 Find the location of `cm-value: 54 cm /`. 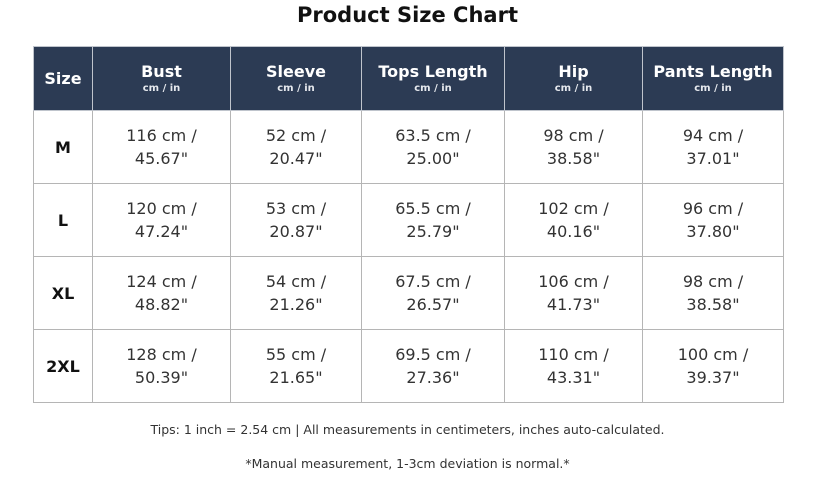

cm-value: 54 cm / is located at coordinates (296, 281).